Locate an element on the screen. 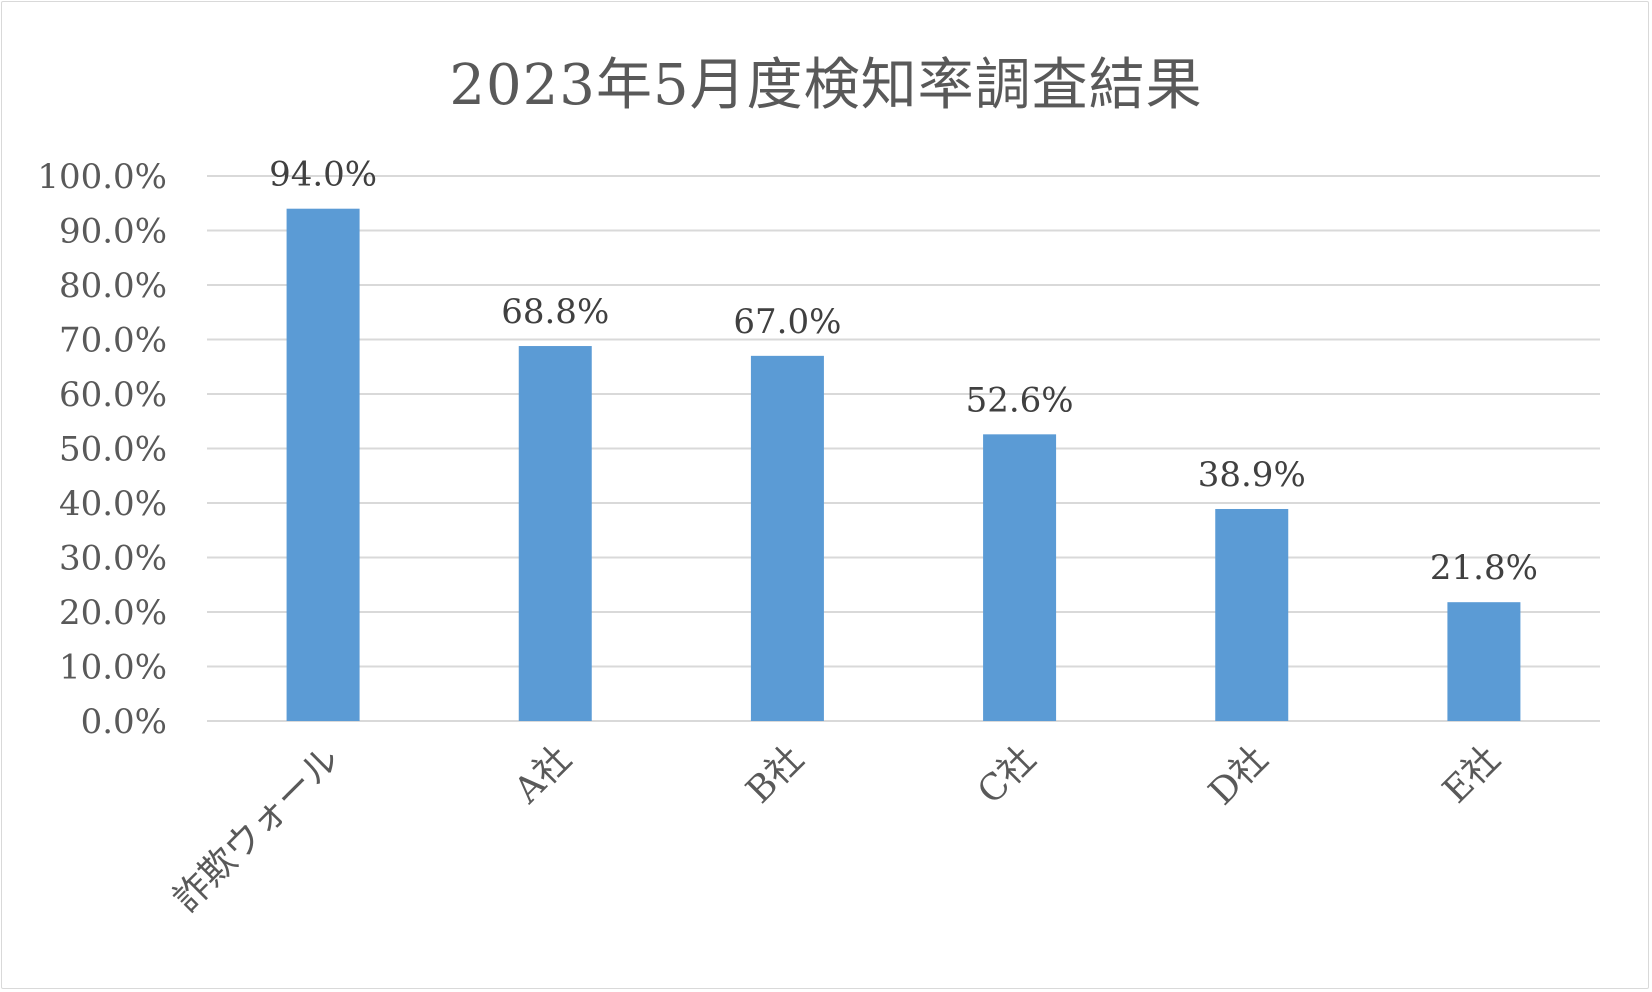 The image size is (1652, 992). data-label: 67.0% is located at coordinates (787, 322).